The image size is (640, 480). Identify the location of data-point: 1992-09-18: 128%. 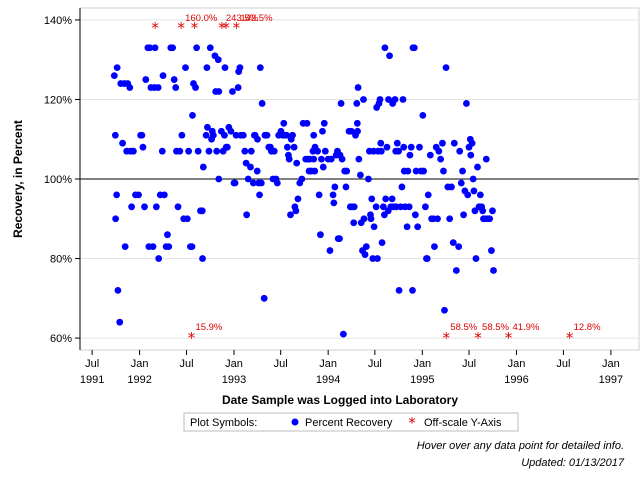
(207, 68).